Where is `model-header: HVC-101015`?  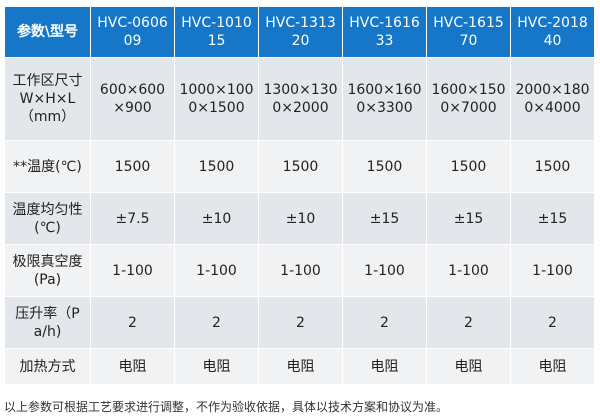
model-header: HVC-101015 is located at coordinates (216, 32).